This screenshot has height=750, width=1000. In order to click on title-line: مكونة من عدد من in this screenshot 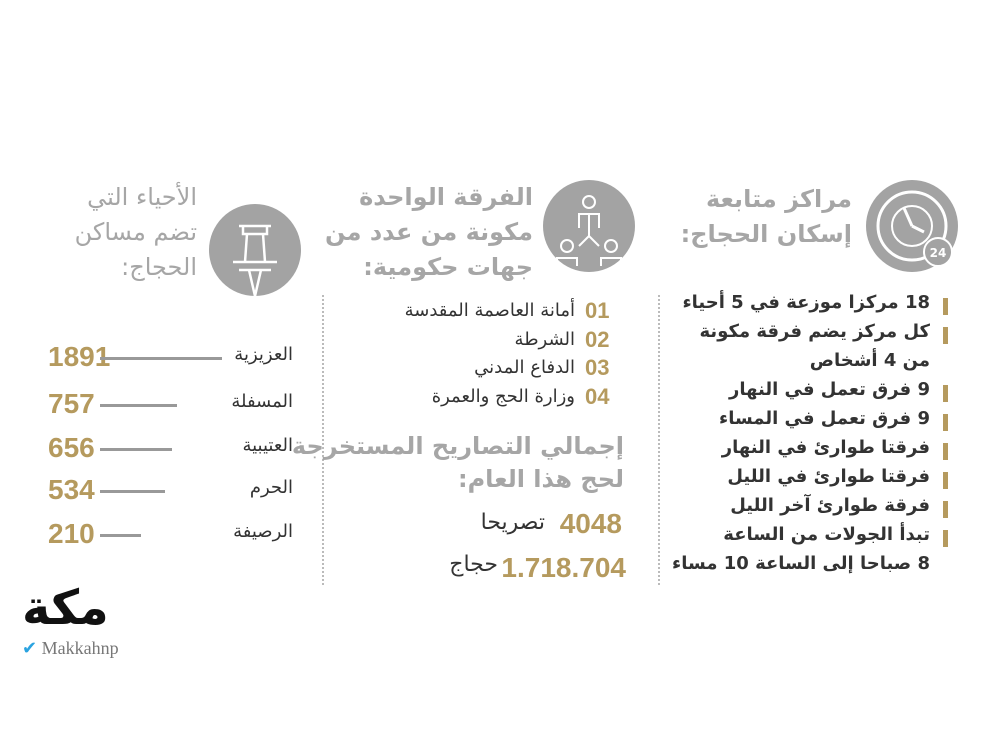, I will do `click(429, 232)`.